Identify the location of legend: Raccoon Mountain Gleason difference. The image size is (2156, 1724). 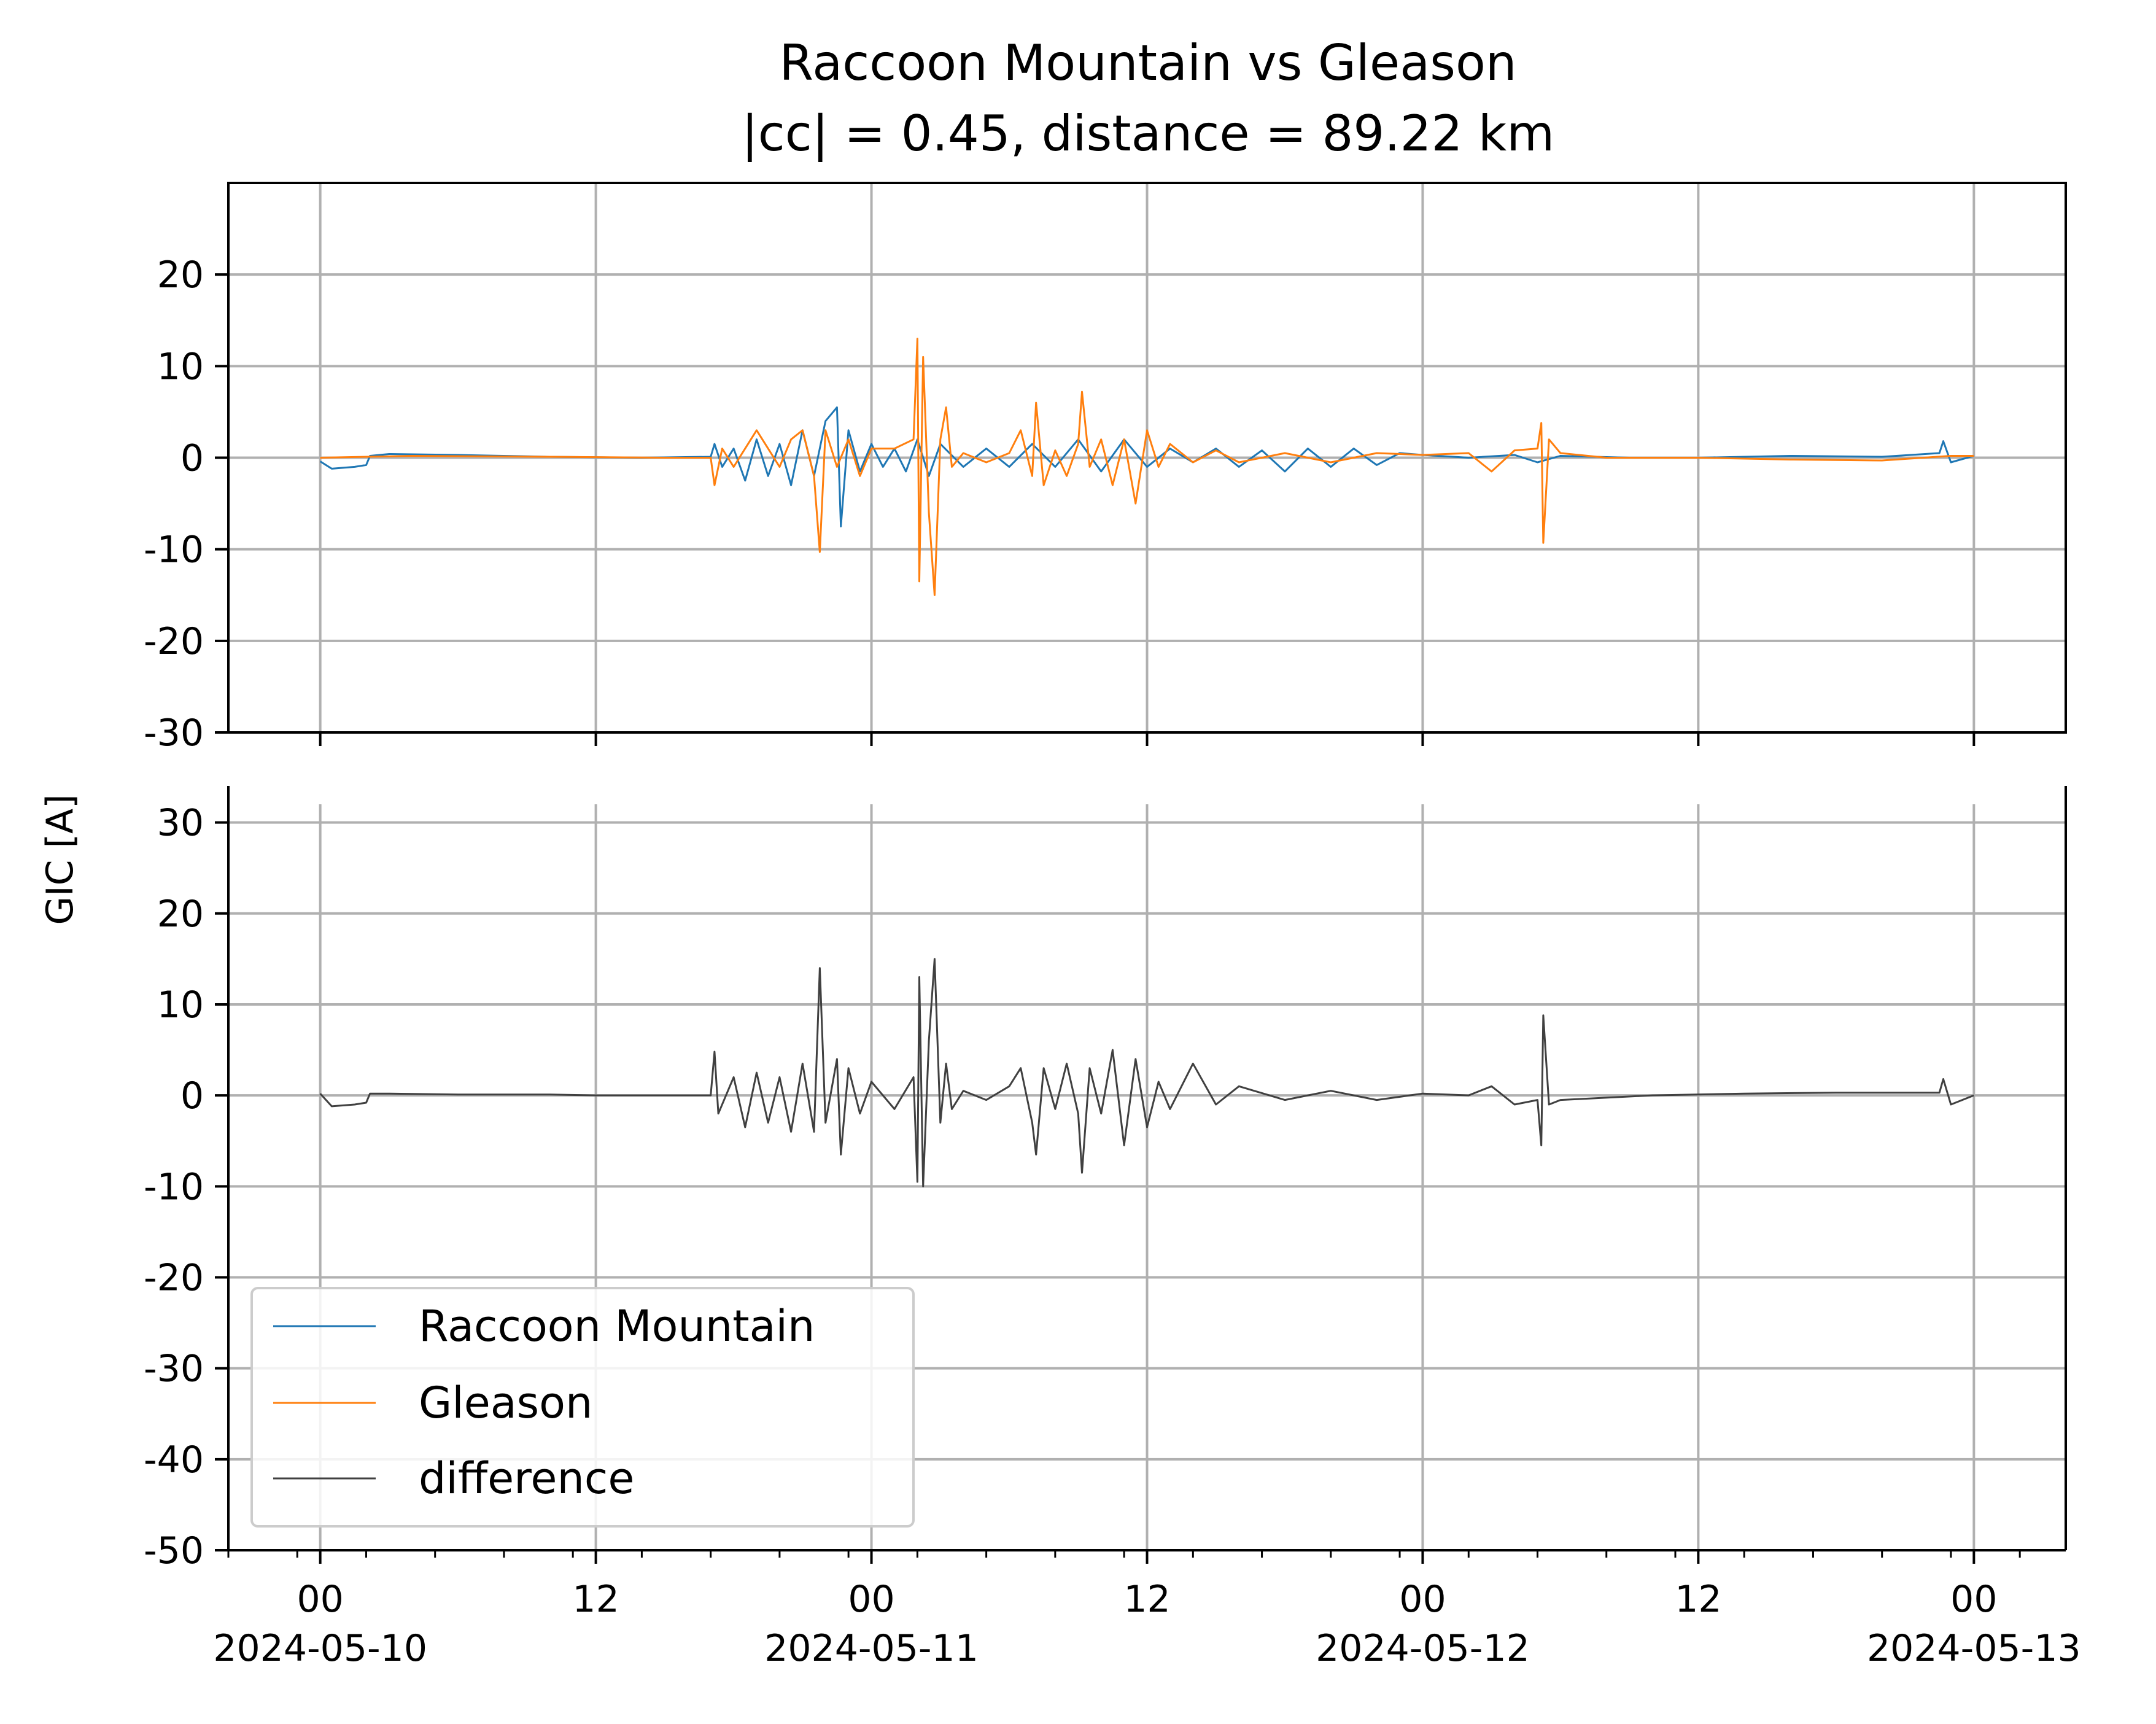
(582, 1407).